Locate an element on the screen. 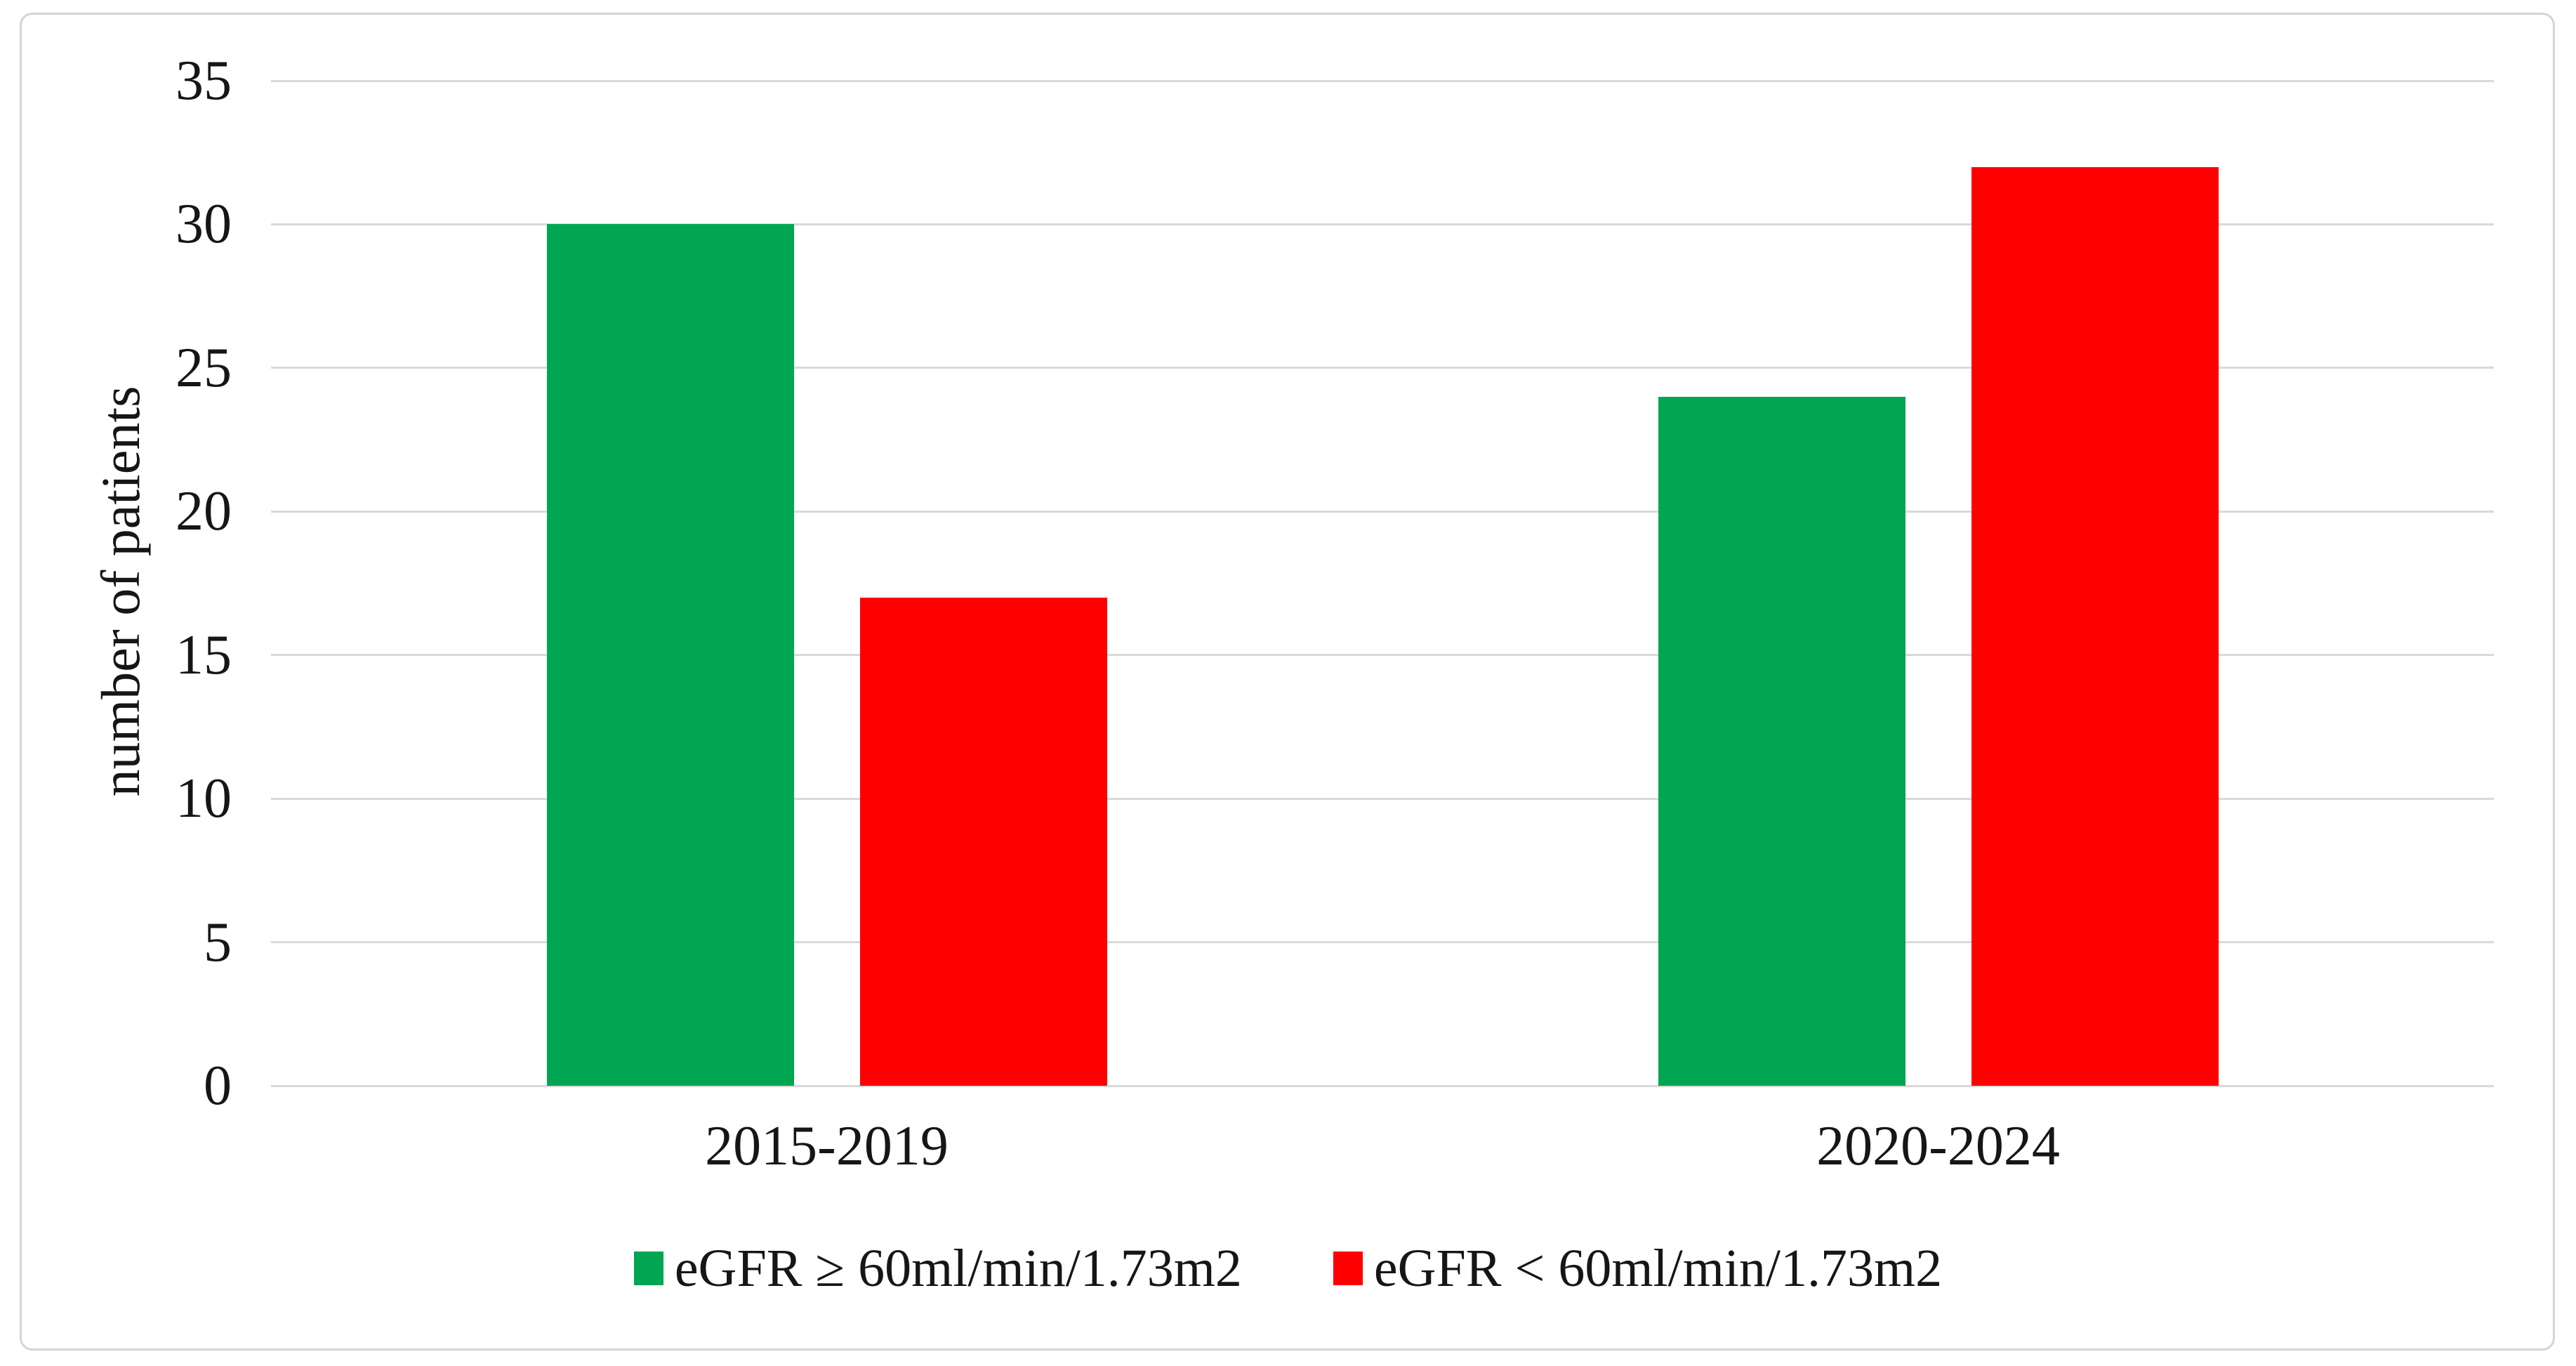 The height and width of the screenshot is (1366, 2576). bar-2015-2019-s1 is located at coordinates (983, 841).